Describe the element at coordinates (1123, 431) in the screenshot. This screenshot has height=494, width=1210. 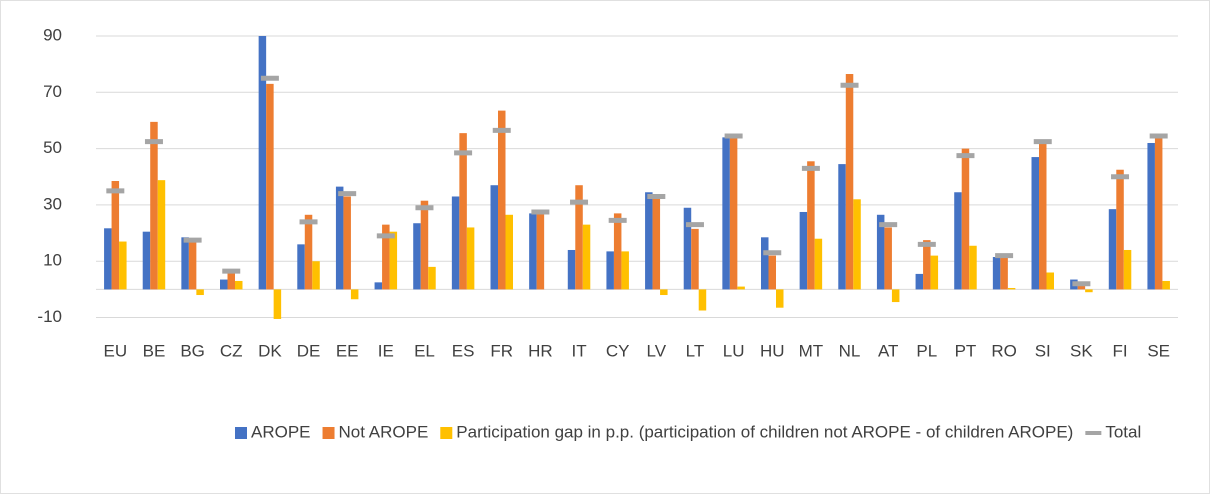
I see `legend-label: Total` at that location.